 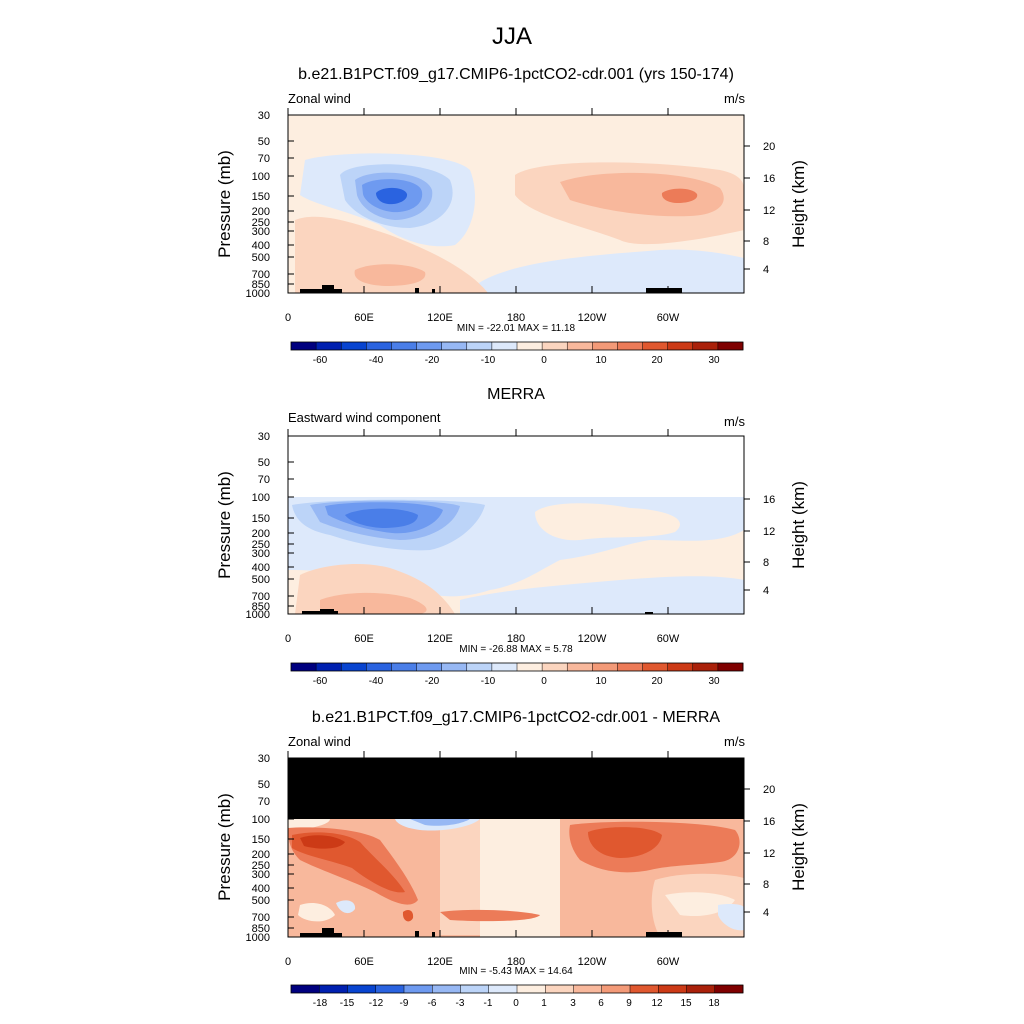 I want to click on y-tick-label: 500, so click(x=261, y=580).